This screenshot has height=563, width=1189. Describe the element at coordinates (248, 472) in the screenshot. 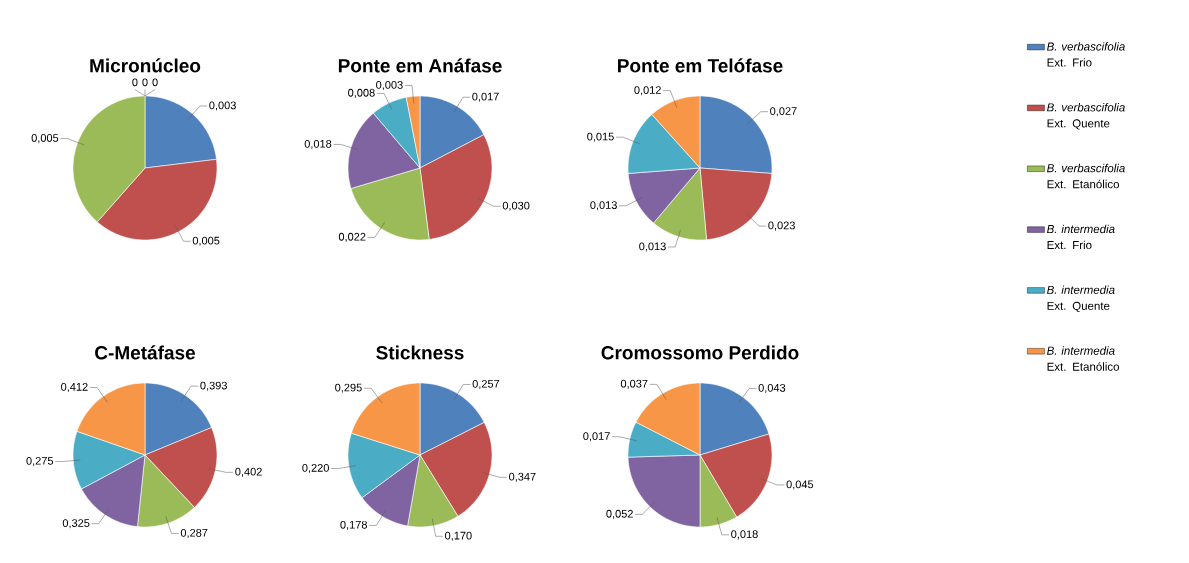

I see `data-label: 0,402` at that location.